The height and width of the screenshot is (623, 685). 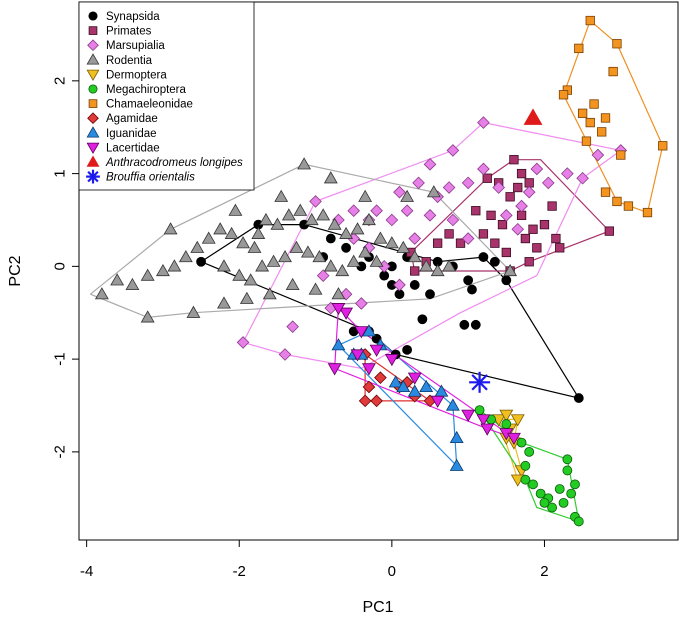 I want to click on legend-marker-agamidae, so click(x=93, y=118).